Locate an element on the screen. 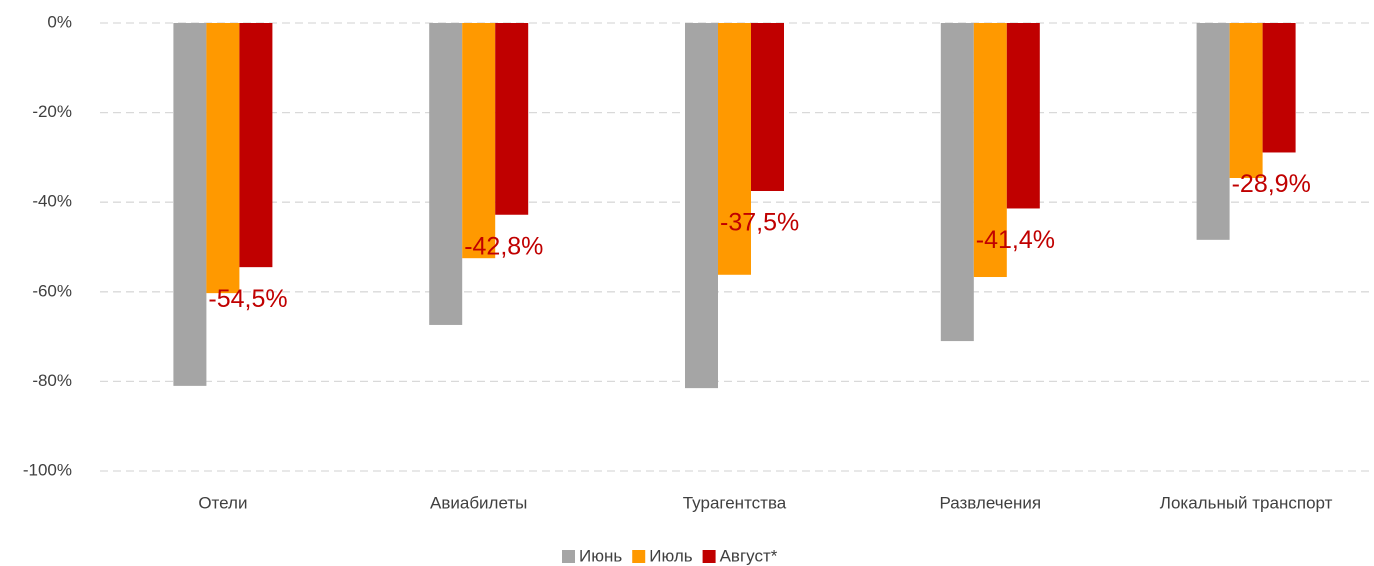 The height and width of the screenshot is (566, 1374). data-label: -28,9% is located at coordinates (1271, 184).